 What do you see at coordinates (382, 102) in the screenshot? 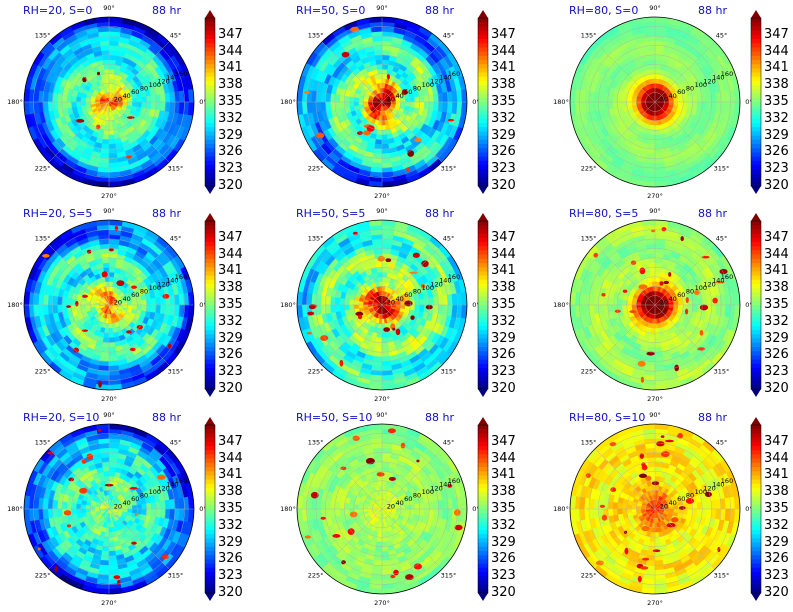
I see `temperature-field` at bounding box center [382, 102].